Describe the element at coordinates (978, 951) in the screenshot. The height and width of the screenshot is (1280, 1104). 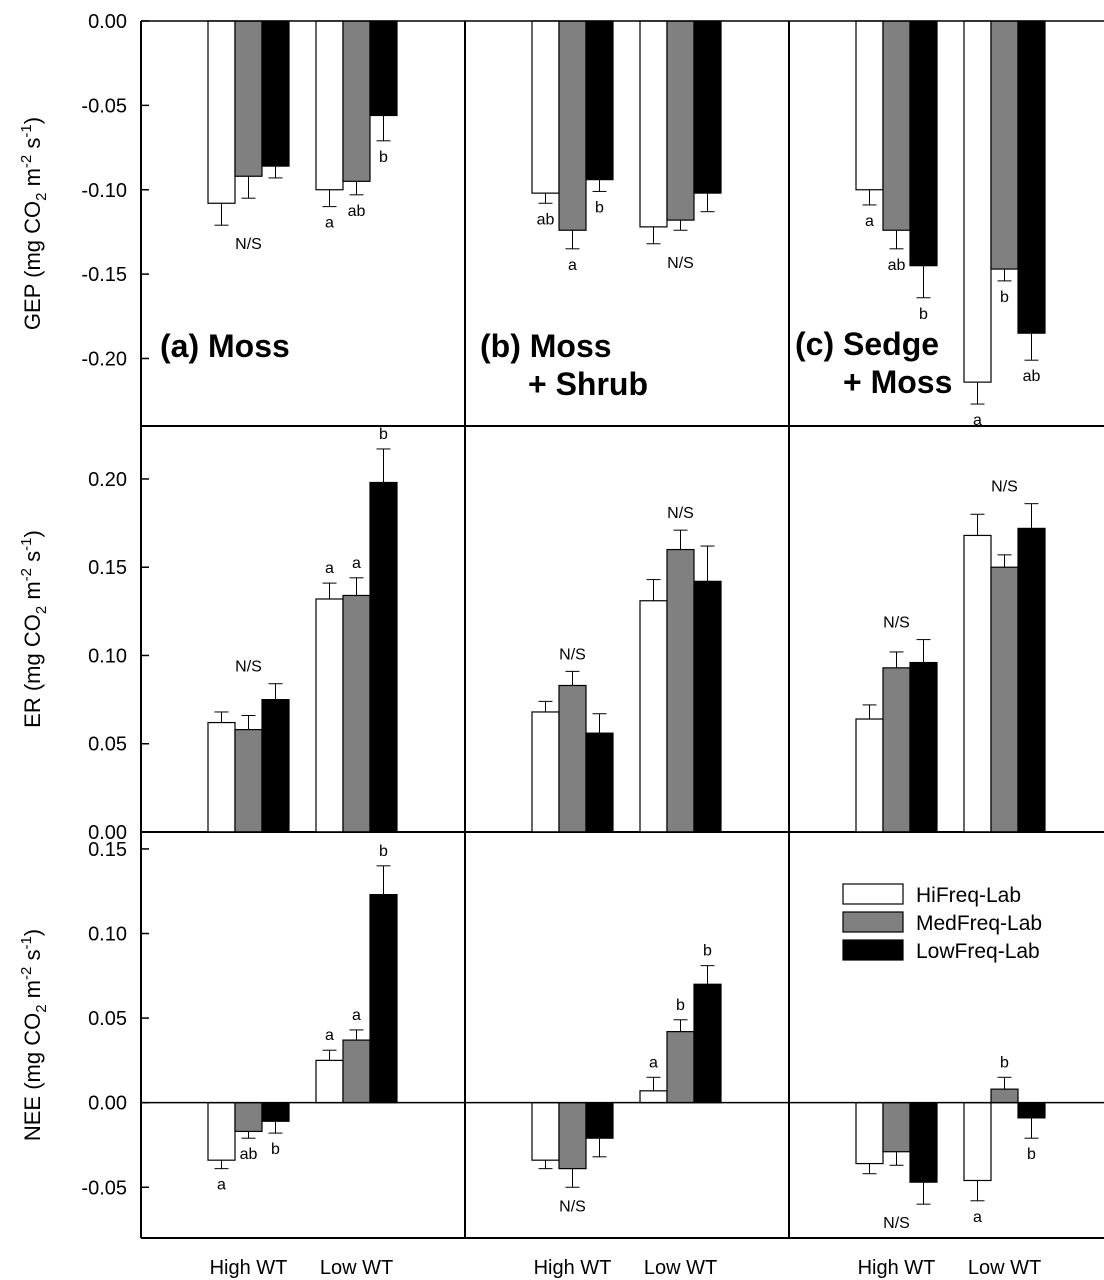
I see `legend-label-lowfreq: LowFreq-Lab` at that location.